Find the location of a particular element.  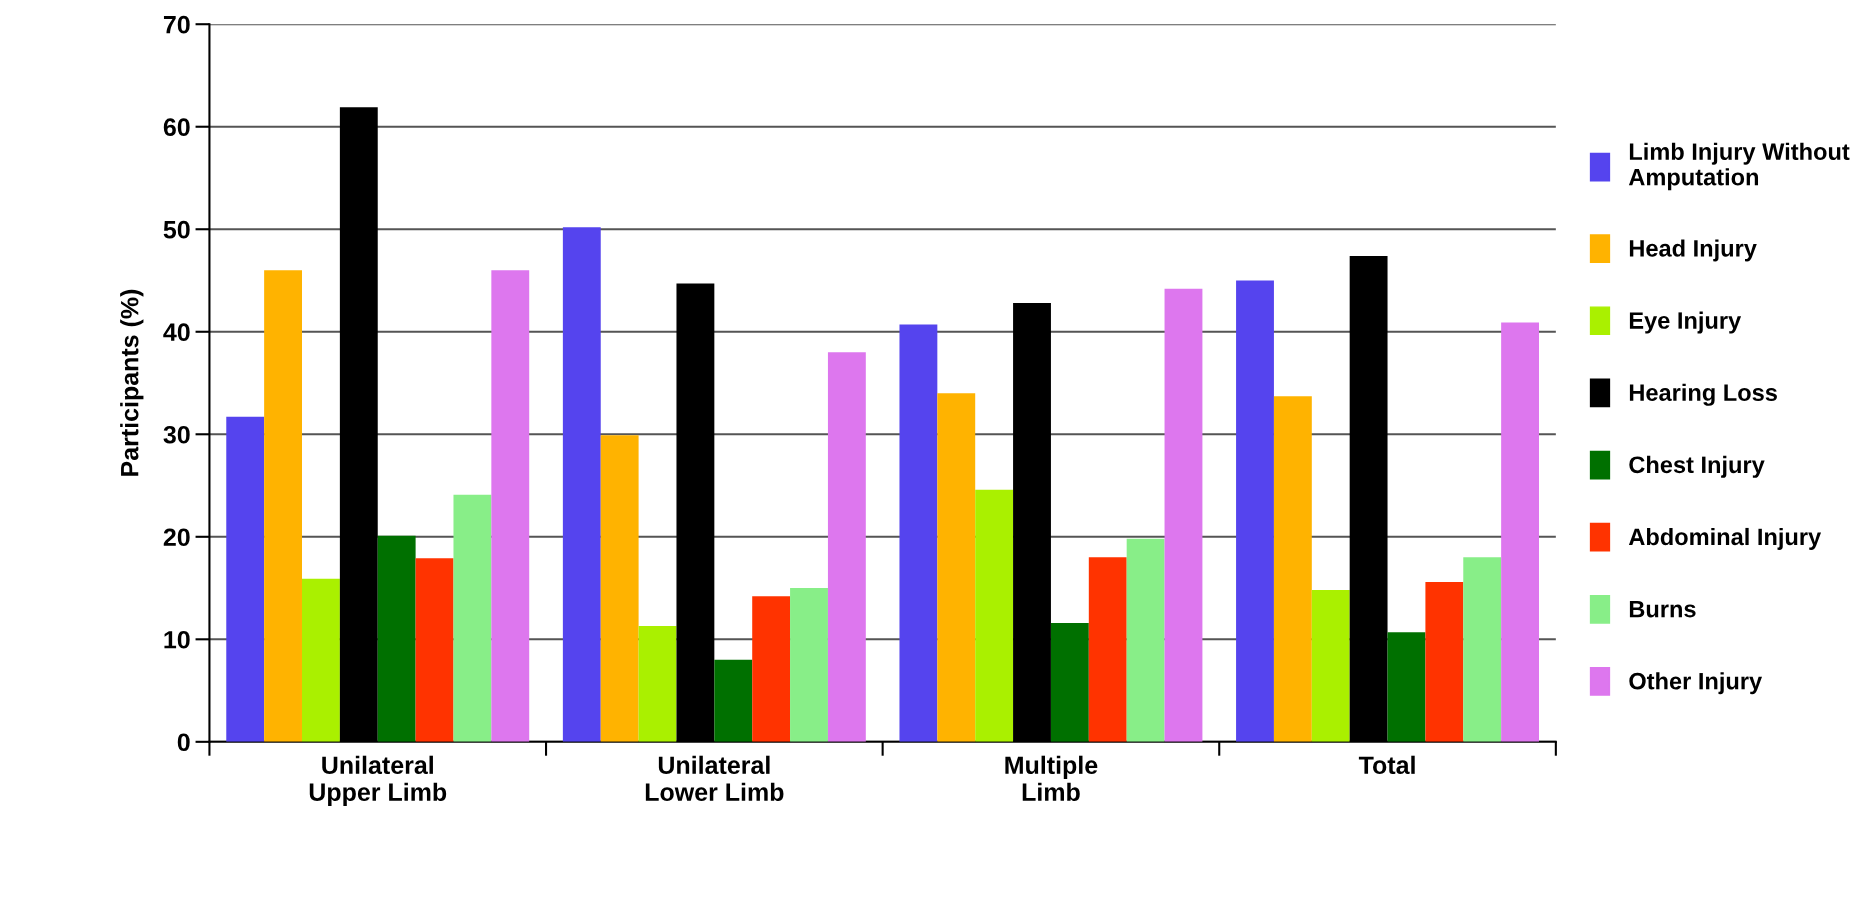

legend-label: Eye Injury is located at coordinates (1685, 322).